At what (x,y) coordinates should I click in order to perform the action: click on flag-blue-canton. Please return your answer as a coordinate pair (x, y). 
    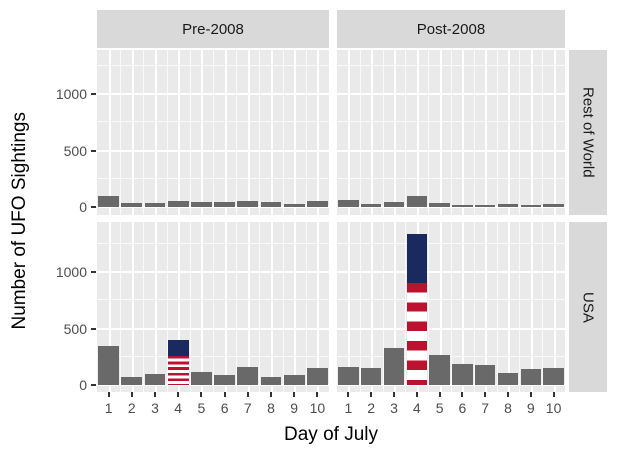
    Looking at the image, I should click on (178, 347).